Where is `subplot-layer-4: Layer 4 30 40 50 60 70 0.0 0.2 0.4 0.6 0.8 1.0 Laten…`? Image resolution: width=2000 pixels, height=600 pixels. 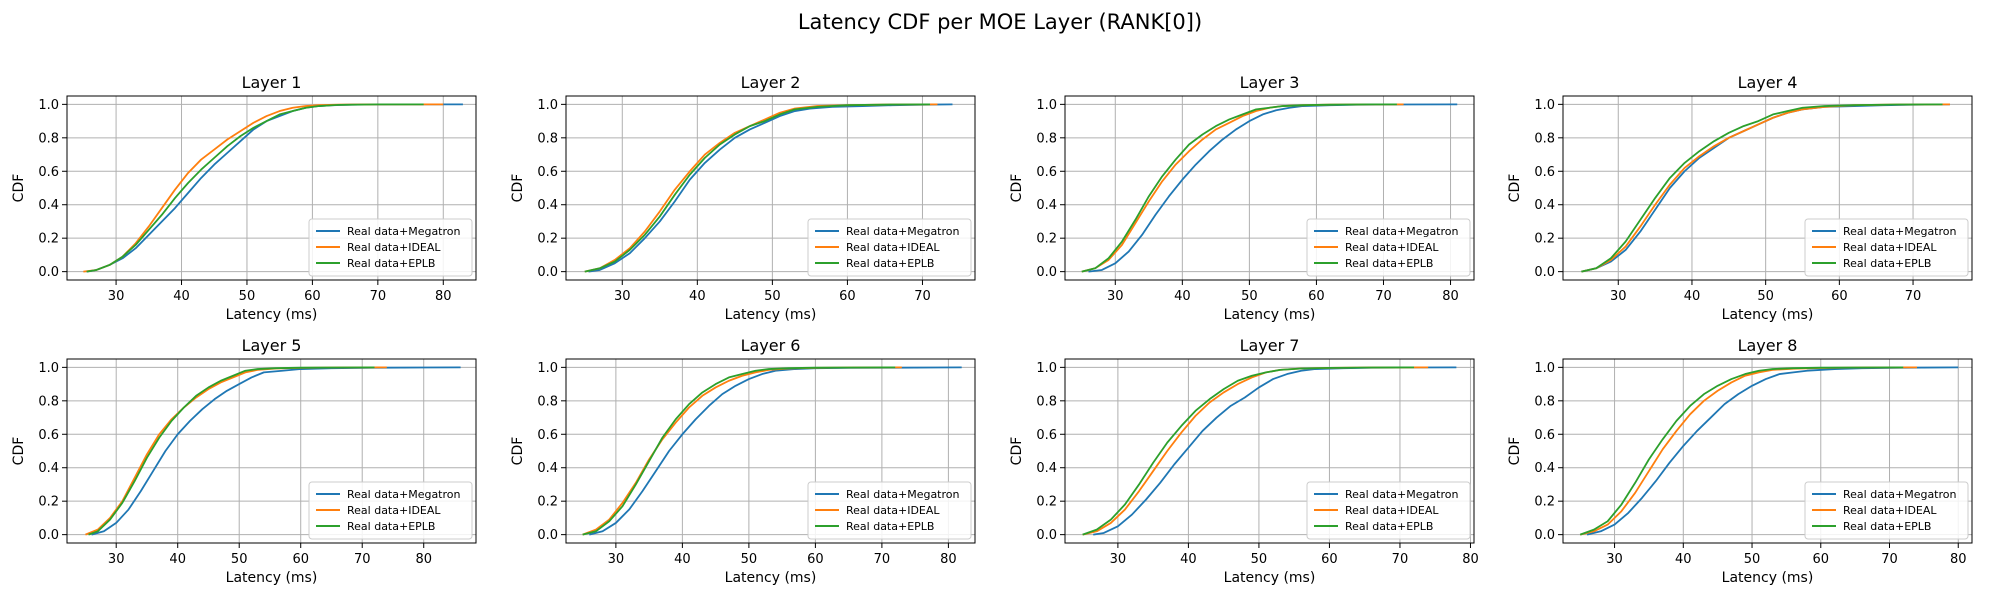
subplot-layer-4: Layer 4 30 40 50 60 70 0.0 0.2 0.4 0.6 0.8 1.0 Laten… is located at coordinates (1740, 198).